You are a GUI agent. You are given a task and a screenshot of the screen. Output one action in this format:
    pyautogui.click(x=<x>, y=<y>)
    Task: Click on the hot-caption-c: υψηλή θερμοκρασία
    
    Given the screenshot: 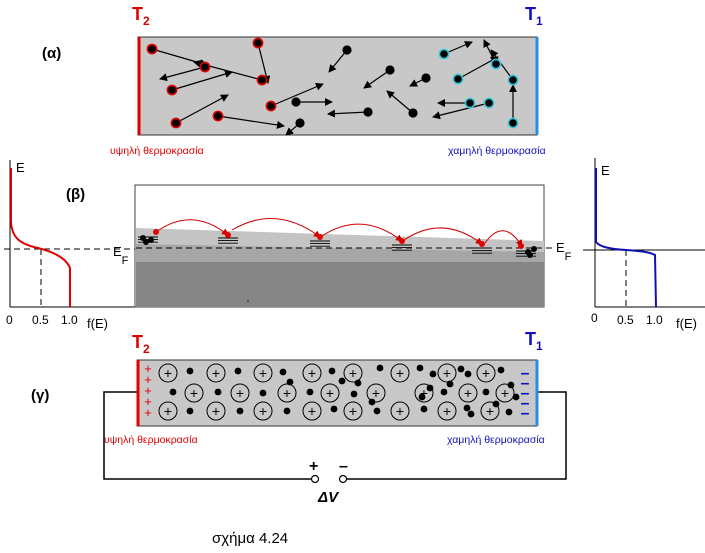 What is the action you would take?
    pyautogui.click(x=151, y=440)
    